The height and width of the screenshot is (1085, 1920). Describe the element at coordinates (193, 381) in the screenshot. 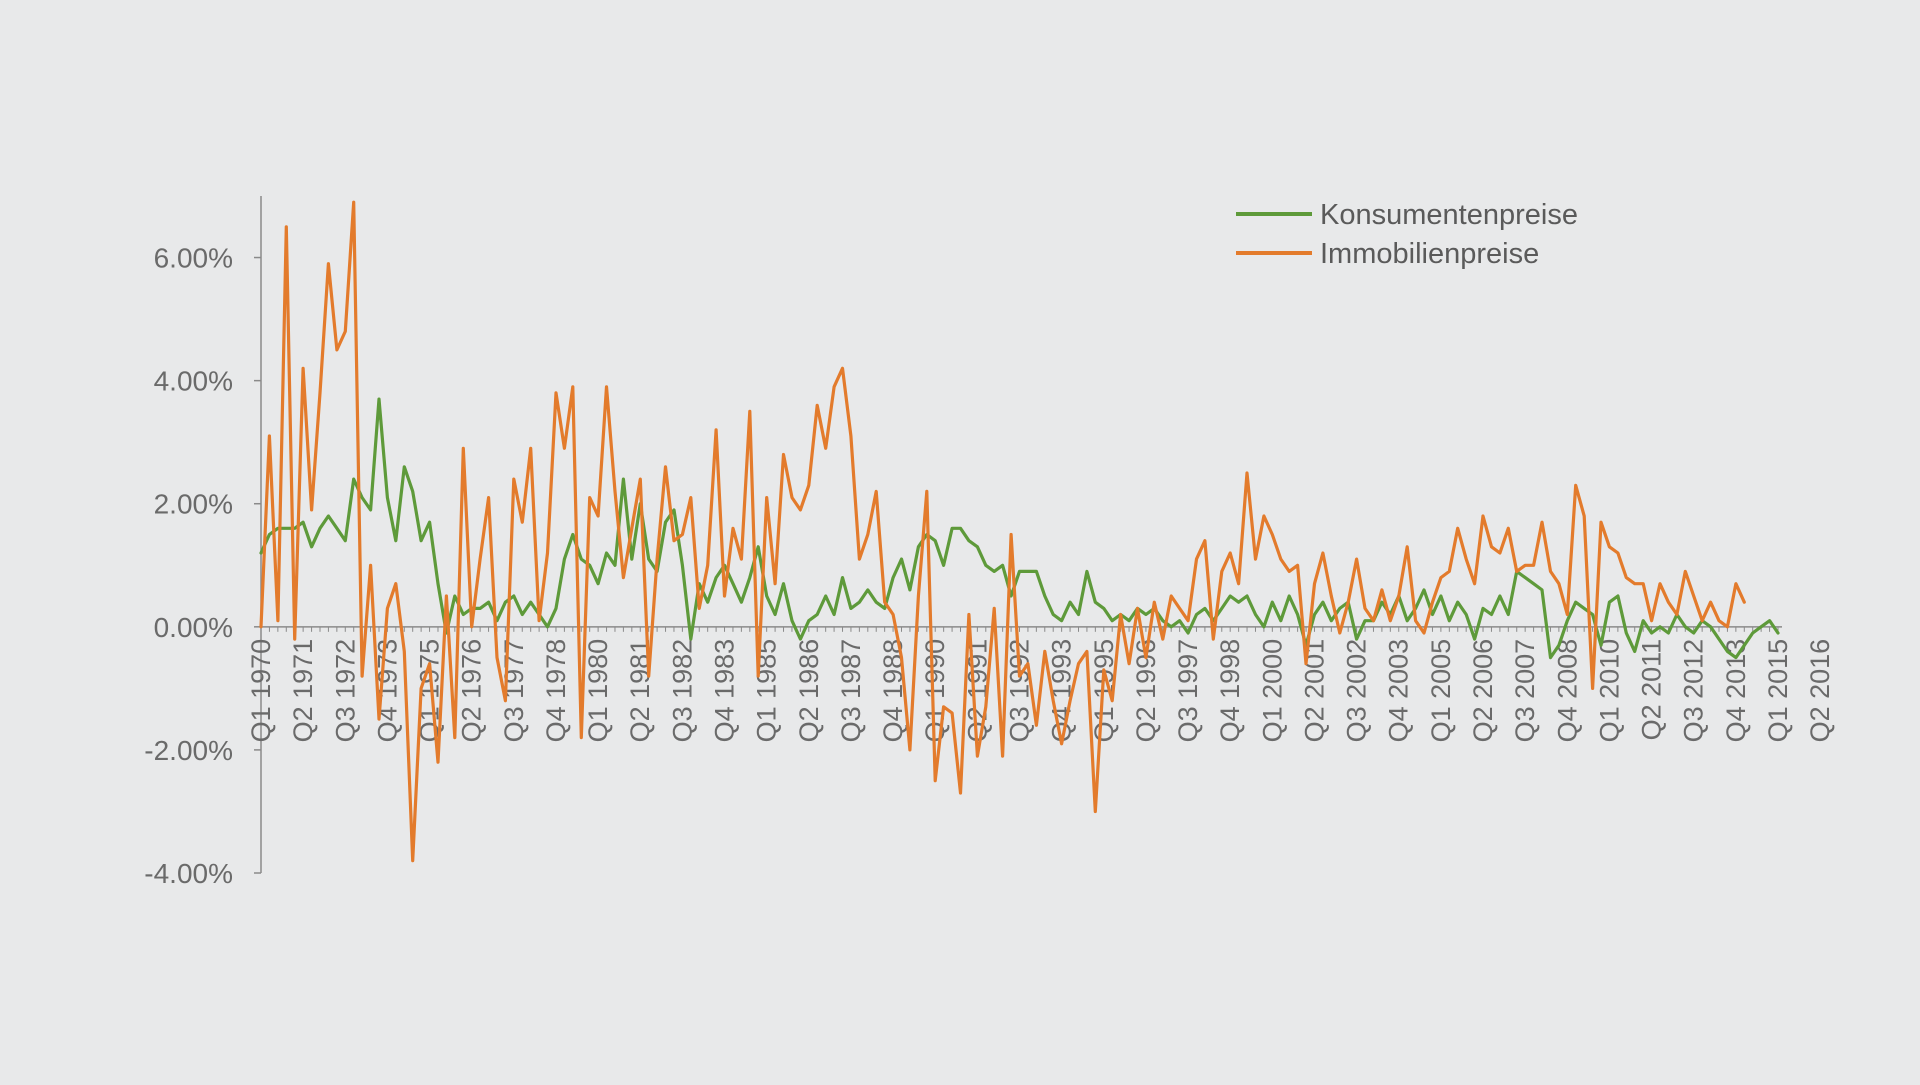

I see `y-tick-label: 4.00%` at that location.